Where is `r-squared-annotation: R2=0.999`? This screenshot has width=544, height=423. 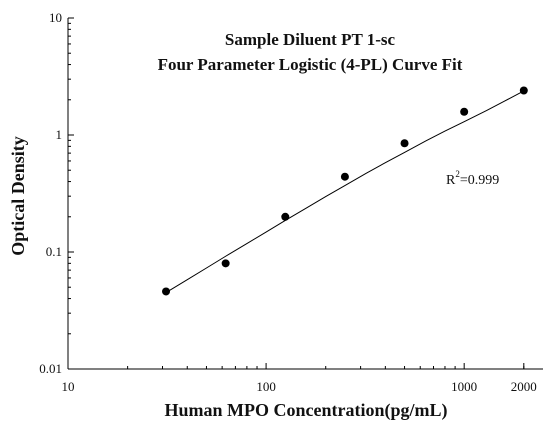 r-squared-annotation: R2=0.999 is located at coordinates (472, 178).